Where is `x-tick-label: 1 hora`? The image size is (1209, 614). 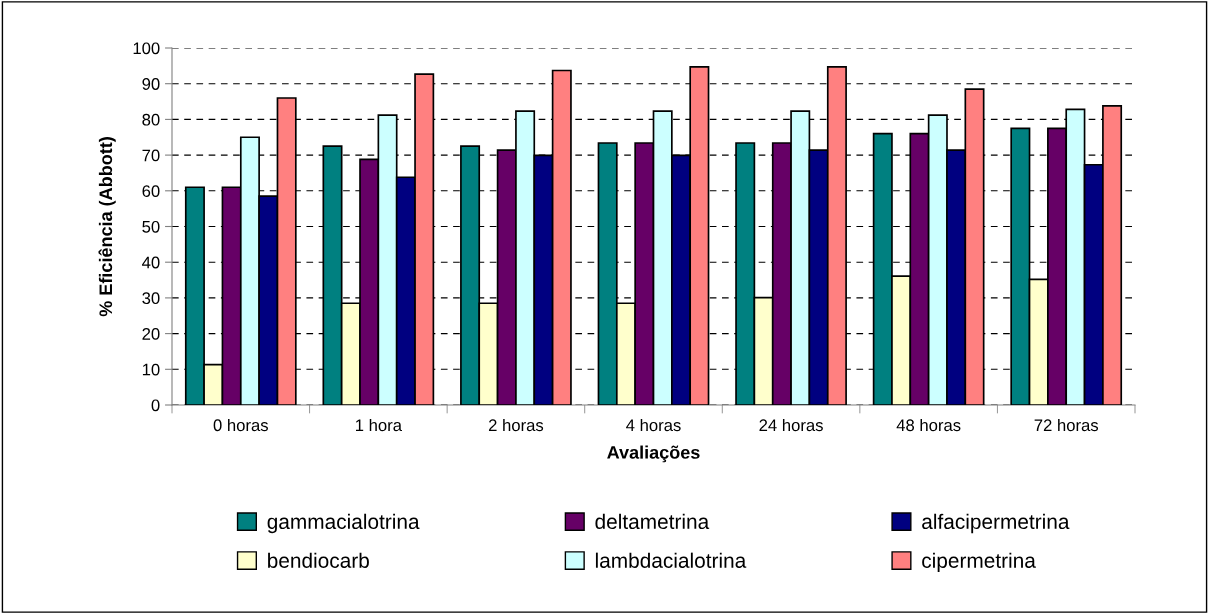 x-tick-label: 1 hora is located at coordinates (379, 425).